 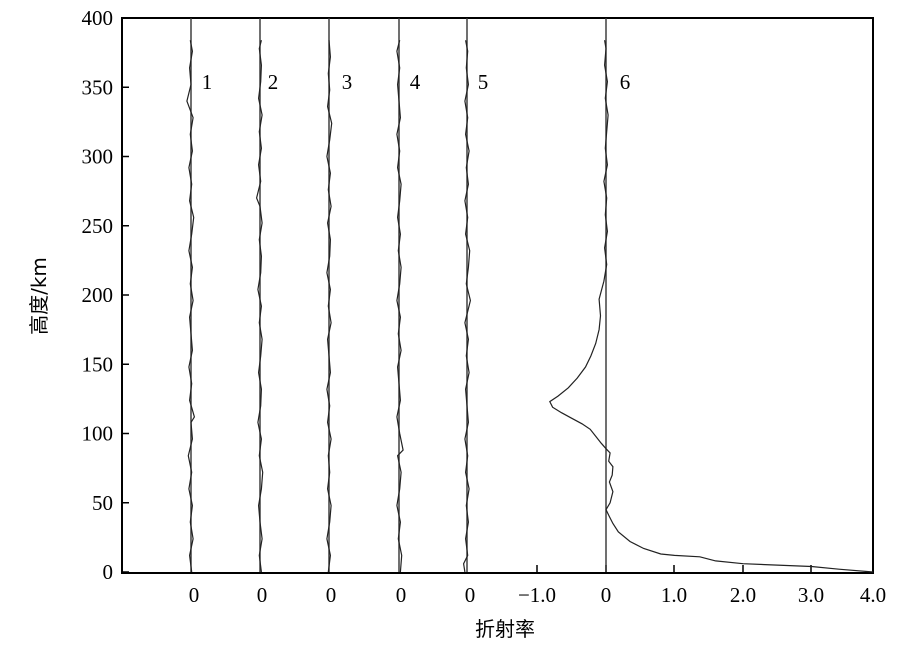 What do you see at coordinates (873, 595) in the screenshot?
I see `x-tick-label: 4.0` at bounding box center [873, 595].